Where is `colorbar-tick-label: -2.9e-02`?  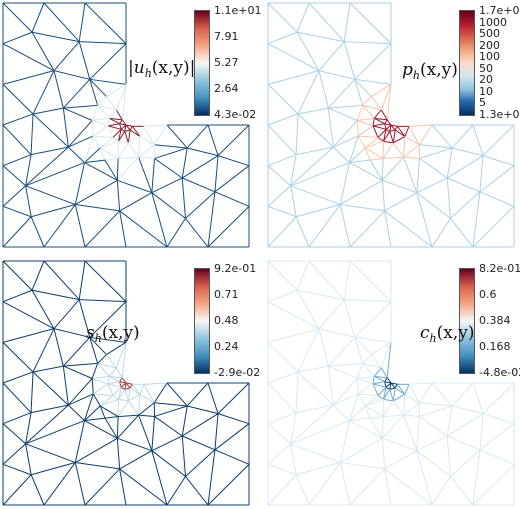
colorbar-tick-label: -2.9e-02 is located at coordinates (237, 372).